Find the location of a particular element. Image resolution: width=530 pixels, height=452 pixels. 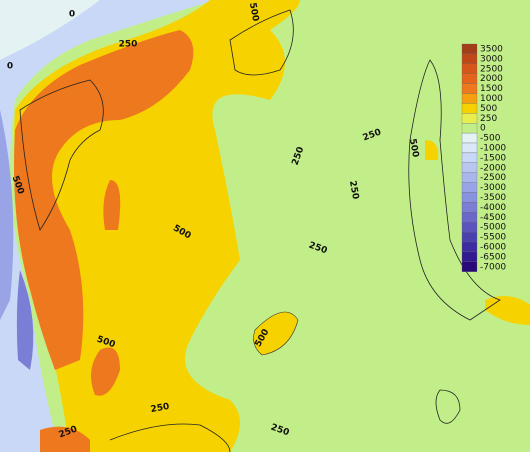

colorbar-label: 1000 is located at coordinates (491, 99).